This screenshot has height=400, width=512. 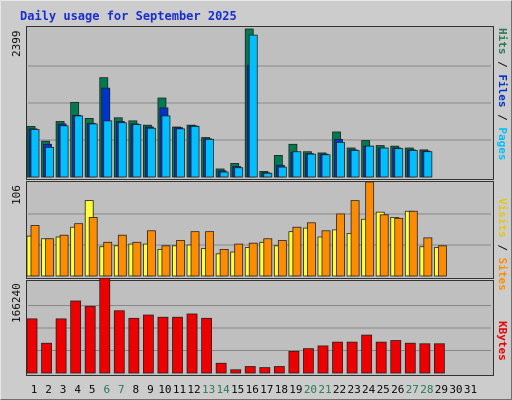 I want to click on day-label: 6, so click(x=107, y=389).